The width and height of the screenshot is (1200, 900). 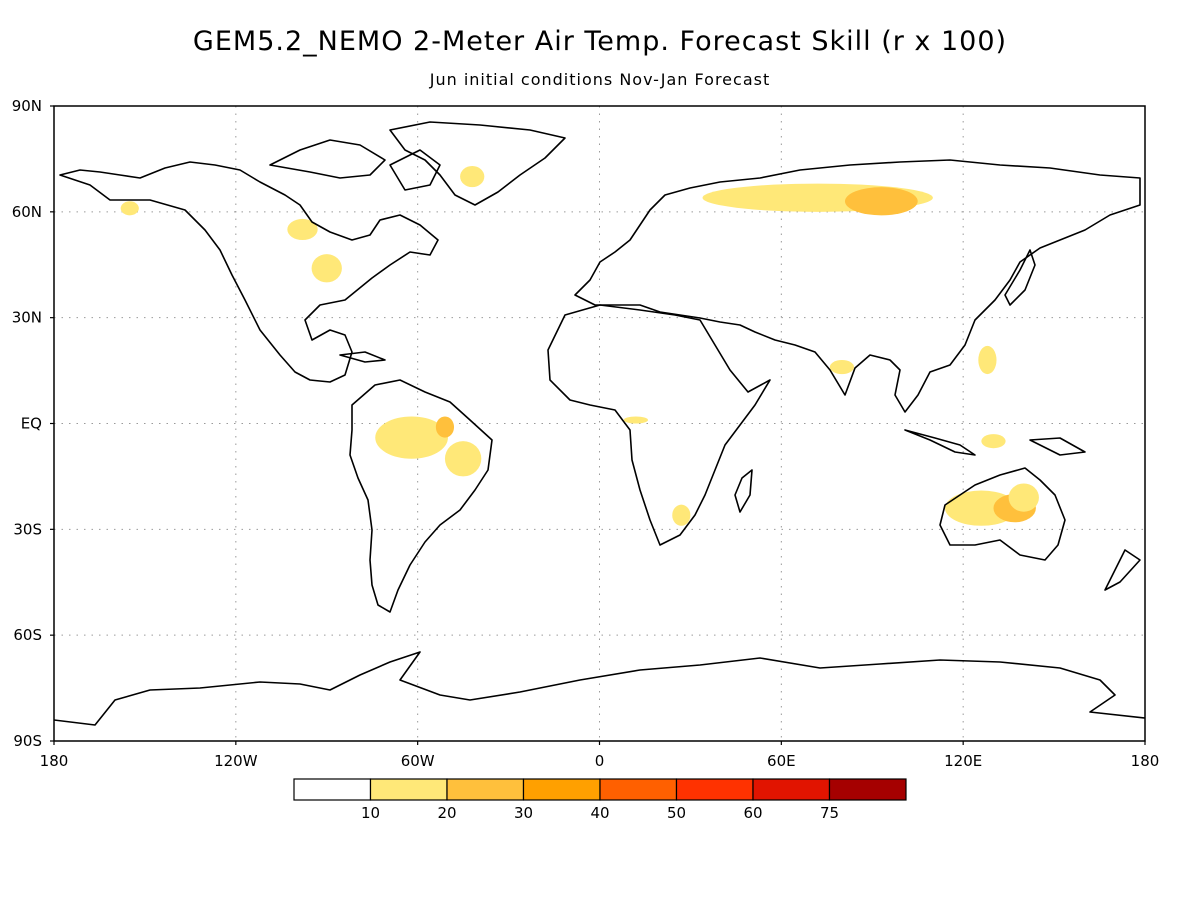 What do you see at coordinates (676, 813) in the screenshot?
I see `colorbar-label: 50` at bounding box center [676, 813].